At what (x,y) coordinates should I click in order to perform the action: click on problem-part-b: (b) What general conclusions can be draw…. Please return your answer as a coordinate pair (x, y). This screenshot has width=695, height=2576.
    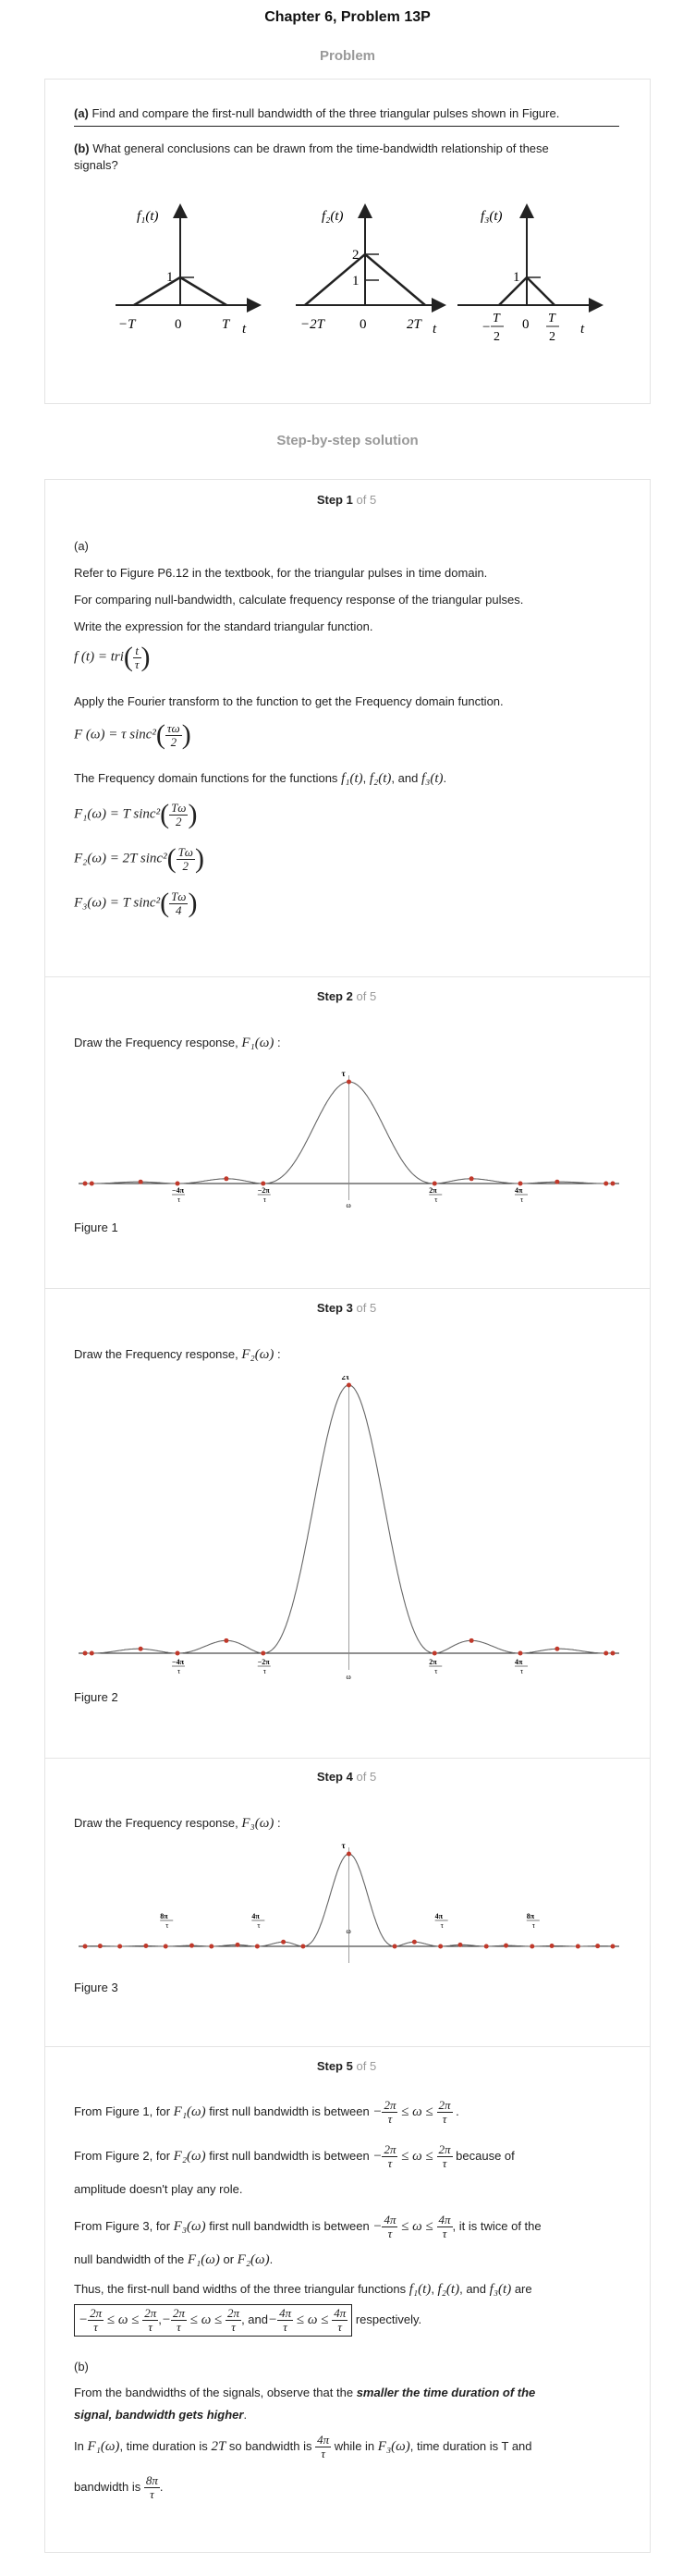
    Looking at the image, I should click on (311, 148).